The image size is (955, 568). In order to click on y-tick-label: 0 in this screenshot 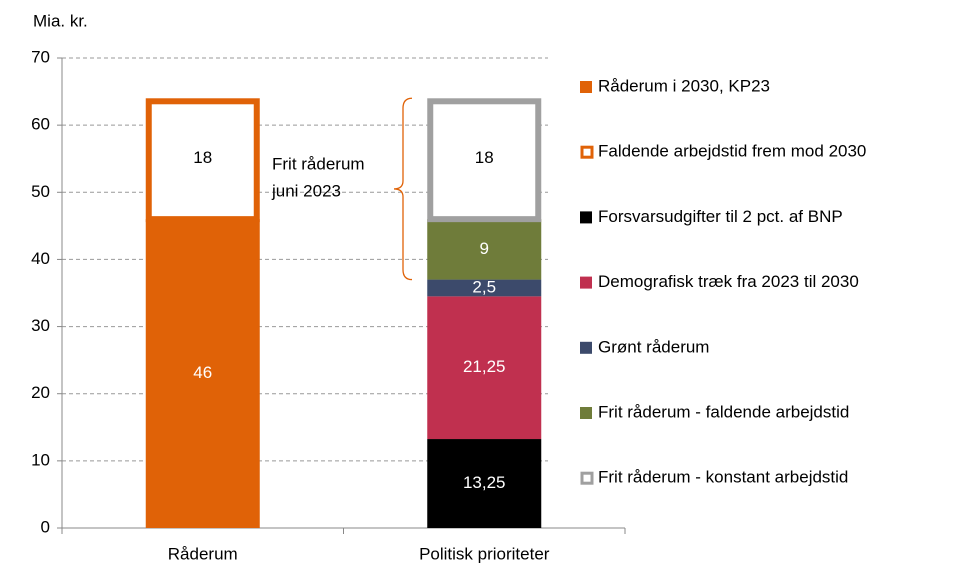, I will do `click(45, 526)`.